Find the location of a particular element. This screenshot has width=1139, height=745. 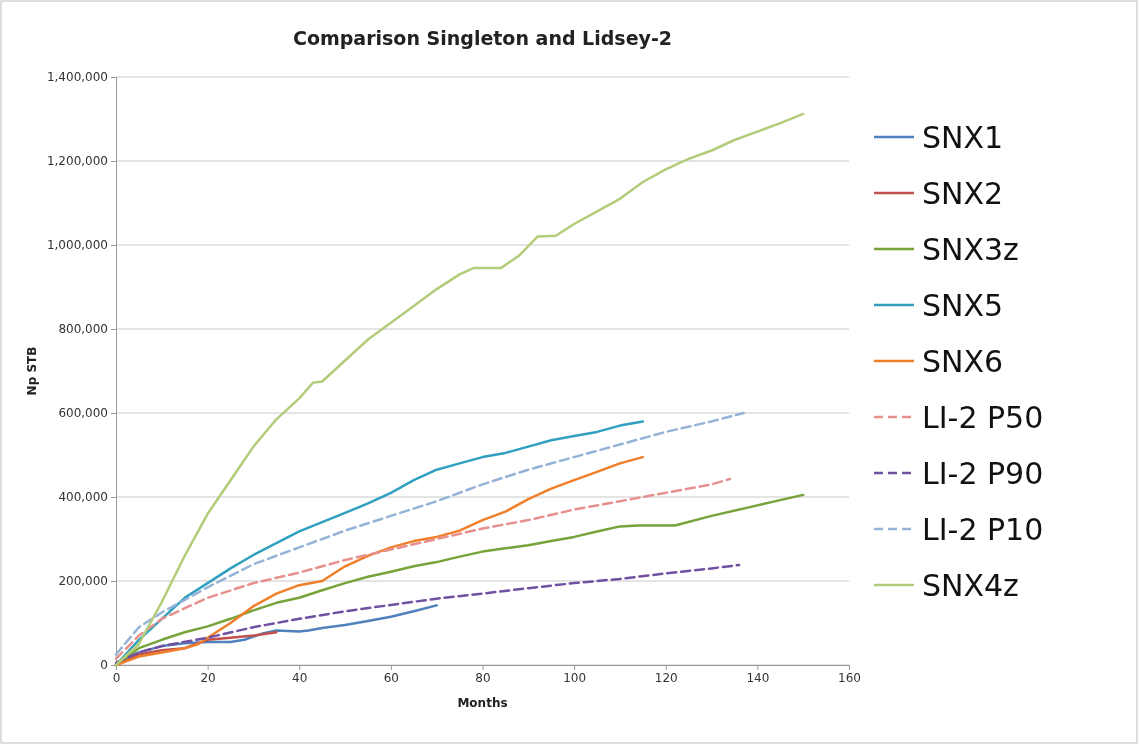

legend-label: LI-2 P90 is located at coordinates (983, 473).